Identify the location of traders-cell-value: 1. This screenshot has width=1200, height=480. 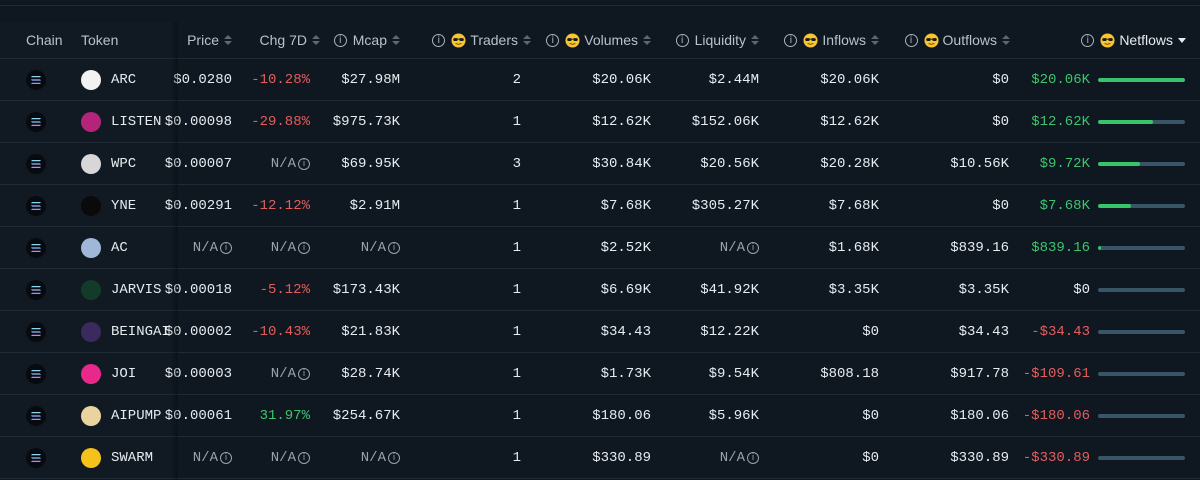
(516, 457).